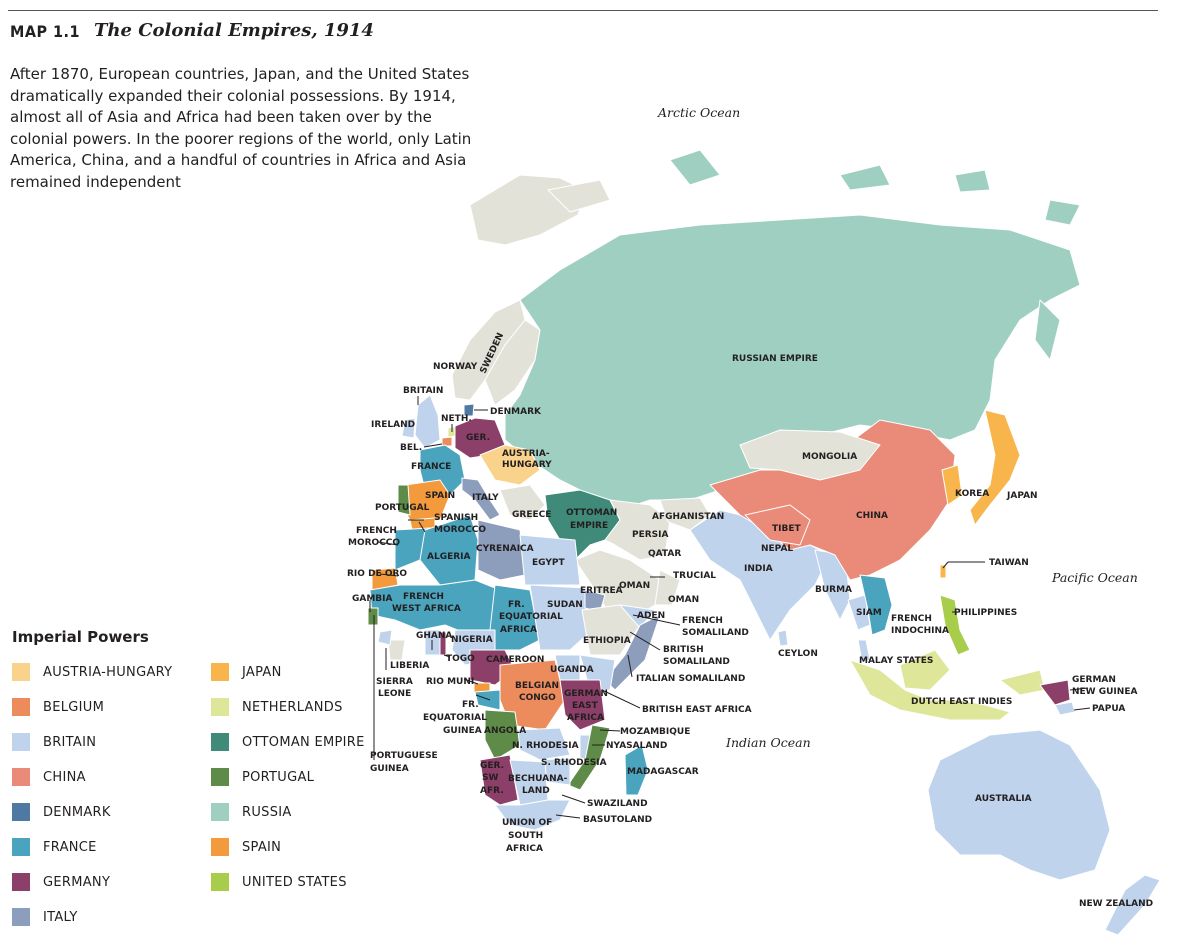 The height and width of the screenshot is (950, 1179). Describe the element at coordinates (545, 746) in the screenshot. I see `label-n-rhodesia: N. RHODESIA` at that location.